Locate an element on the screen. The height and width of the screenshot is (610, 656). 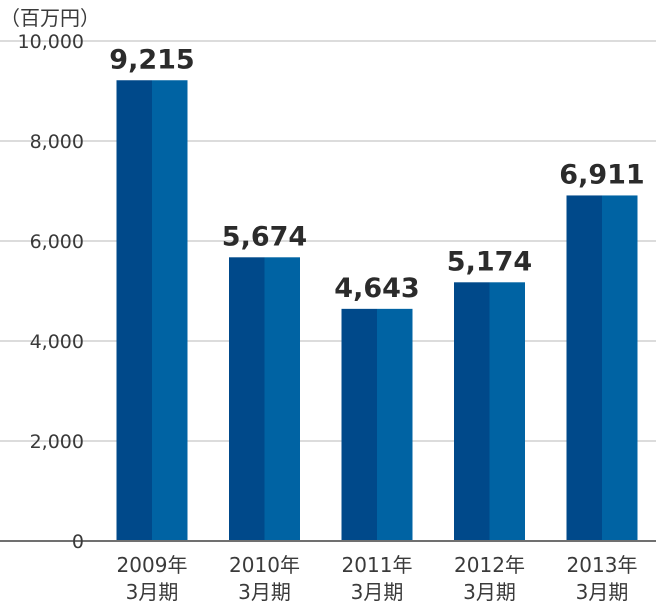
bar-value-label: 4,643 is located at coordinates (376, 288).